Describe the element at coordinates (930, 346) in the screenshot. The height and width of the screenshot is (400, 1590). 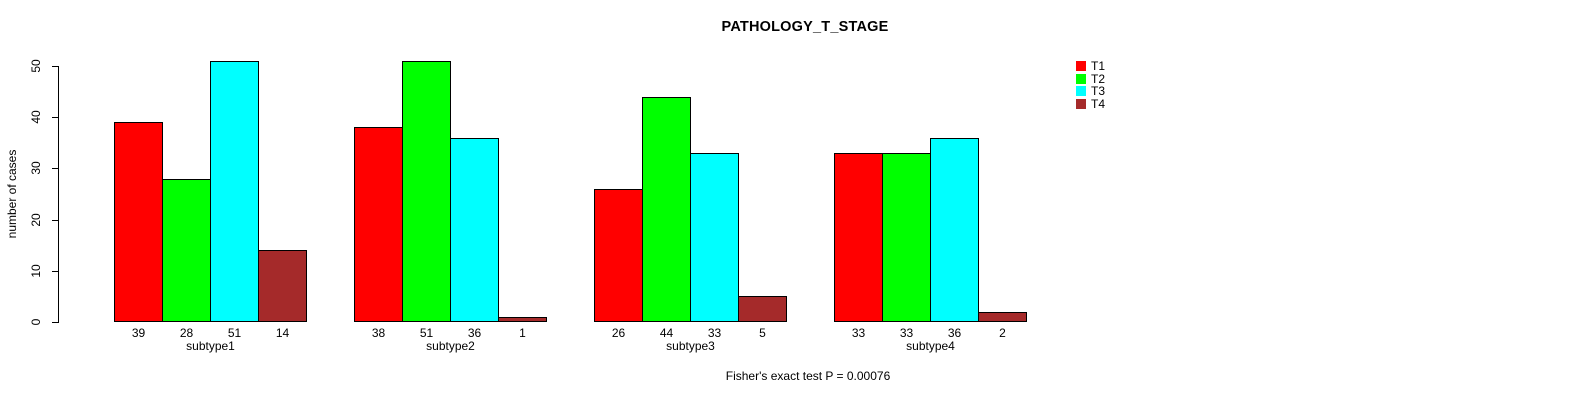
I see `category-label: subtype4` at that location.